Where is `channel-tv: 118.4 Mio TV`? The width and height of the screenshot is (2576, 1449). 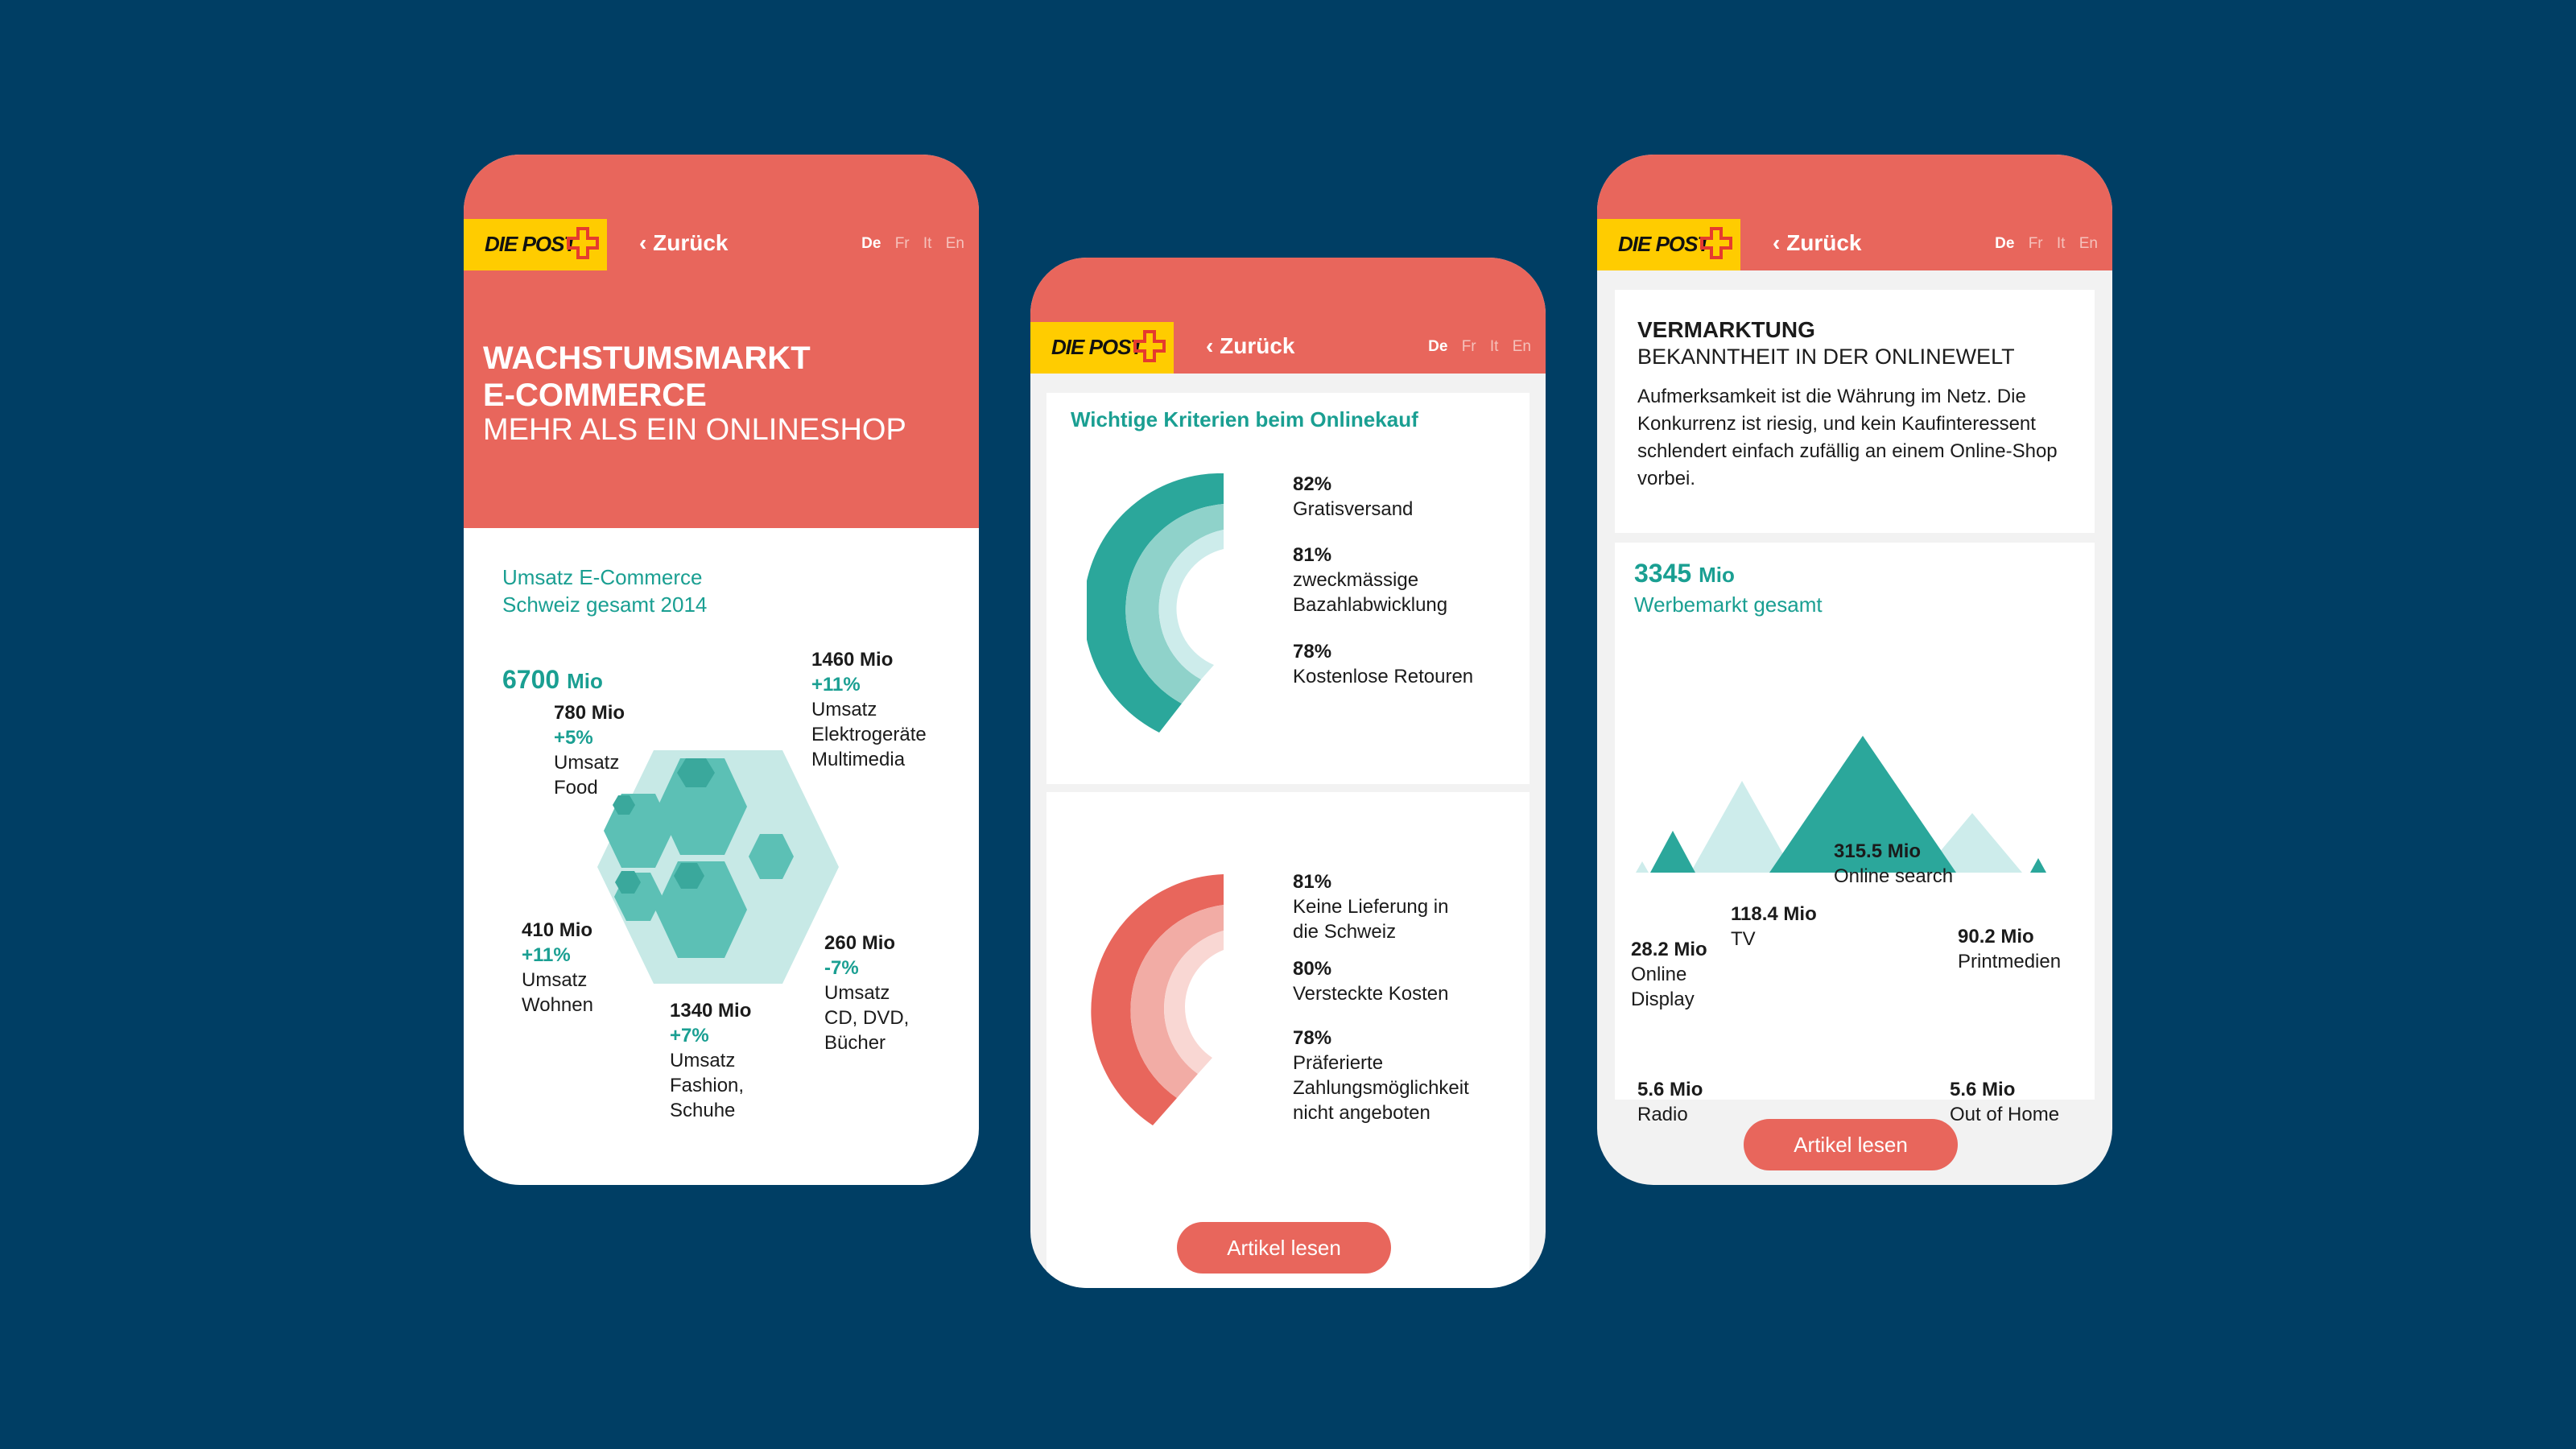 channel-tv: 118.4 Mio TV is located at coordinates (1774, 926).